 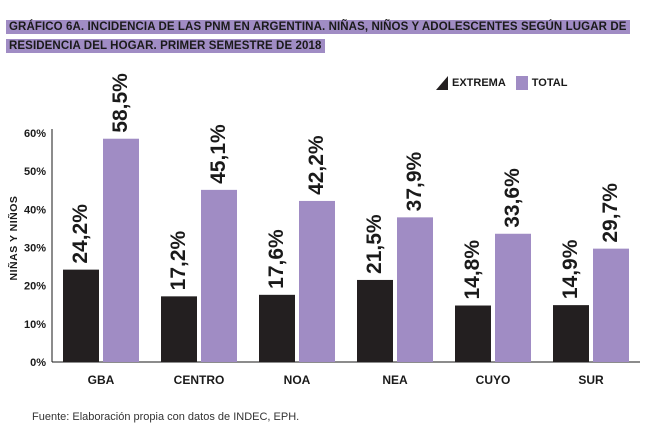 I want to click on bar-total-centro, so click(x=219, y=275).